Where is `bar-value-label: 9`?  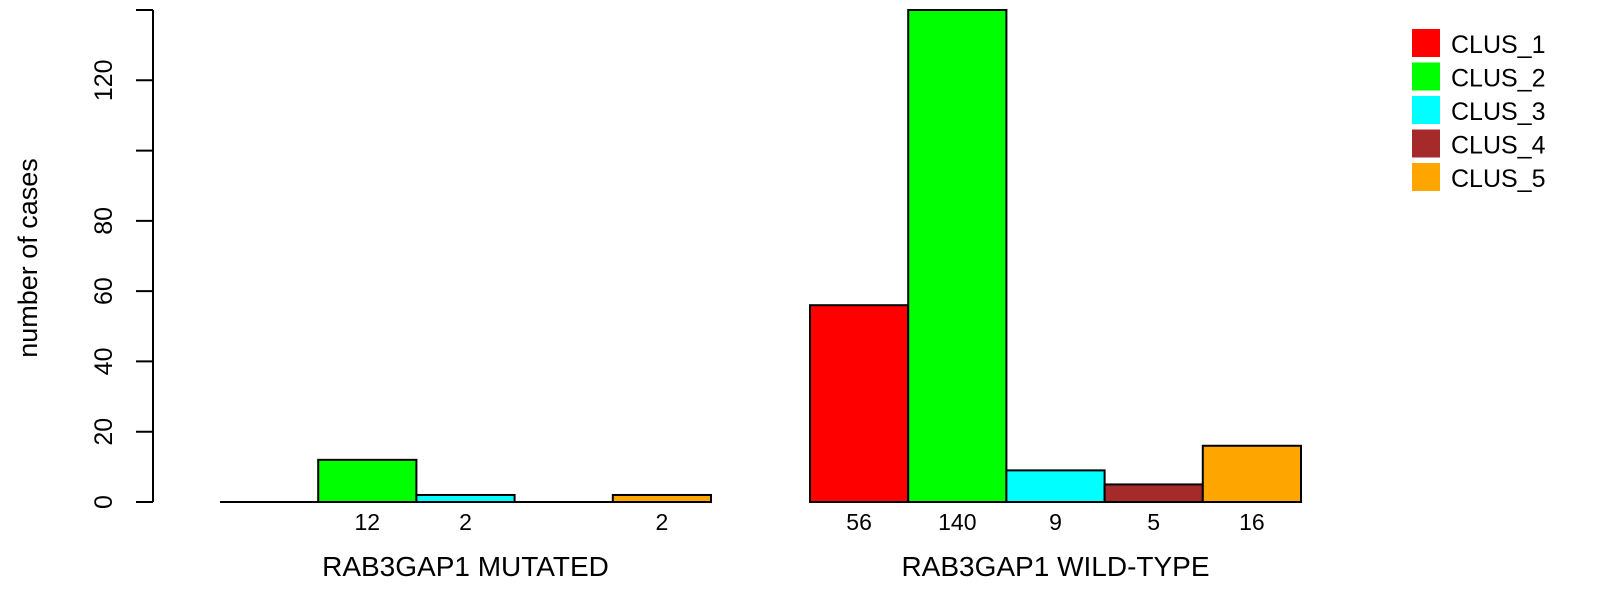 bar-value-label: 9 is located at coordinates (1055, 522).